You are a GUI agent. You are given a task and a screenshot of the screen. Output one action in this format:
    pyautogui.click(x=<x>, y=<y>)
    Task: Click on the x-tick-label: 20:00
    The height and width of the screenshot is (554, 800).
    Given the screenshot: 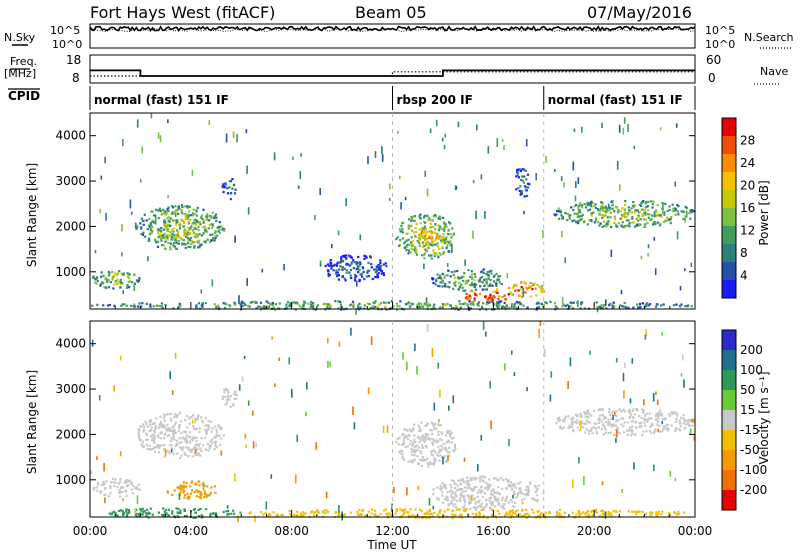 What is the action you would take?
    pyautogui.click(x=594, y=531)
    